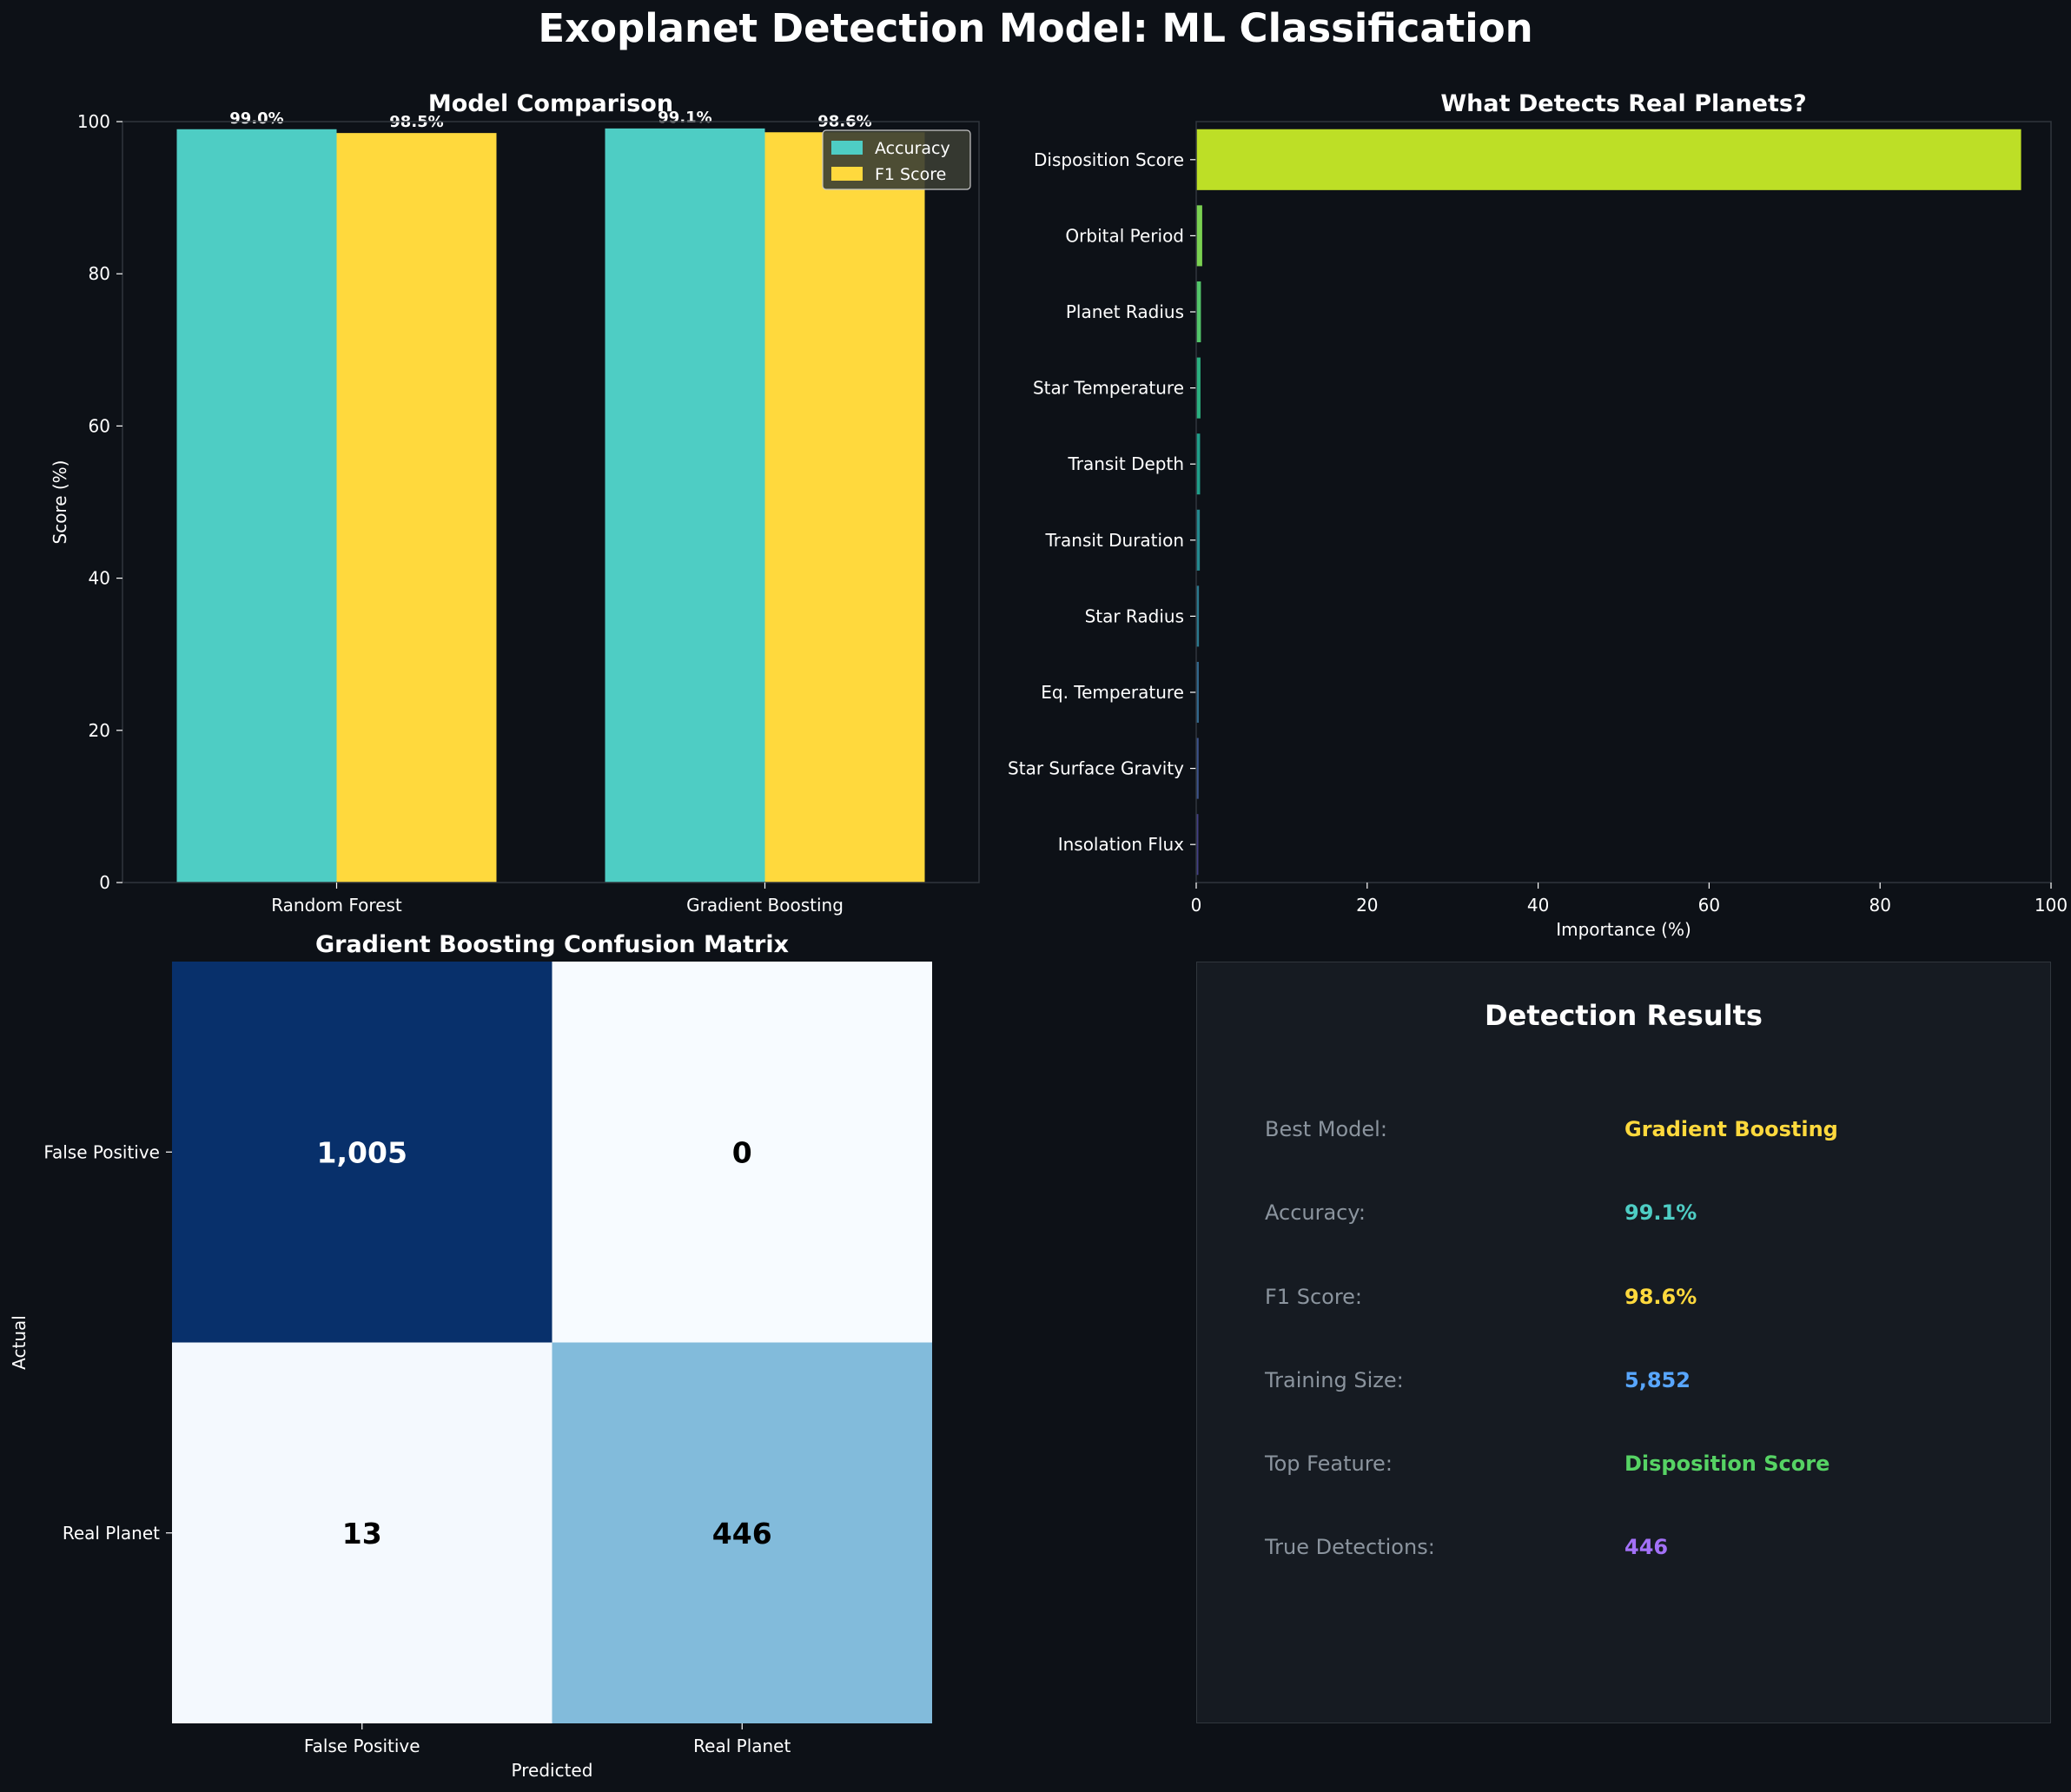 The height and width of the screenshot is (1792, 2071). I want to click on heatmap-cell-value: 1,005, so click(362, 1152).